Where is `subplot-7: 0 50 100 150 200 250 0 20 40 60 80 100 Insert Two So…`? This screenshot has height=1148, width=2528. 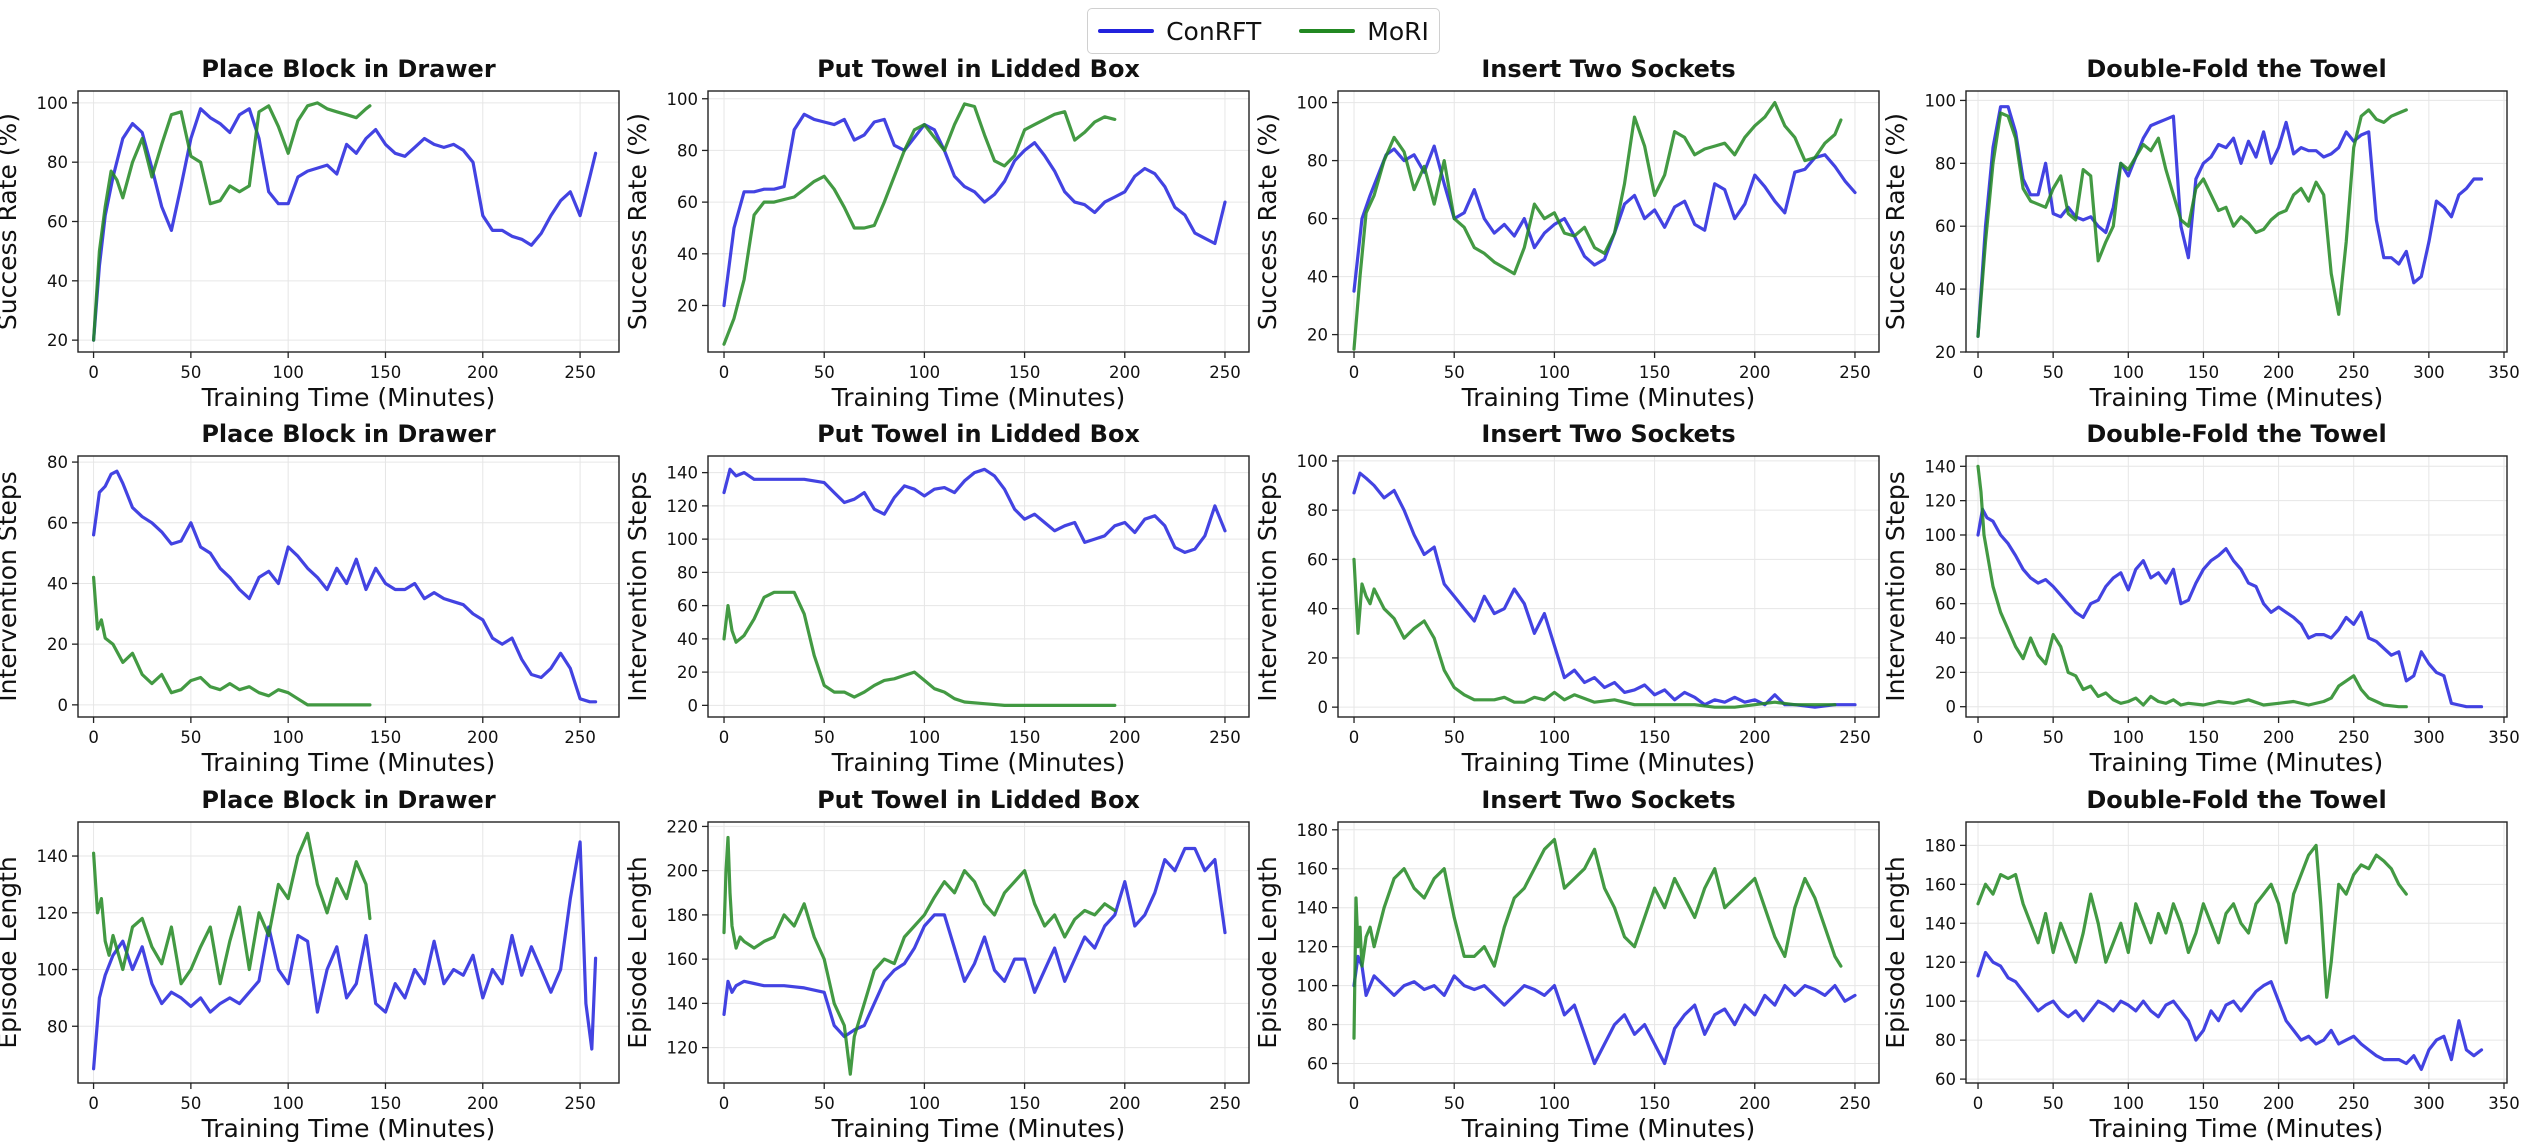 subplot-7: 0 50 100 150 200 250 0 20 40 60 80 100 Insert Two So… is located at coordinates (1566, 598).